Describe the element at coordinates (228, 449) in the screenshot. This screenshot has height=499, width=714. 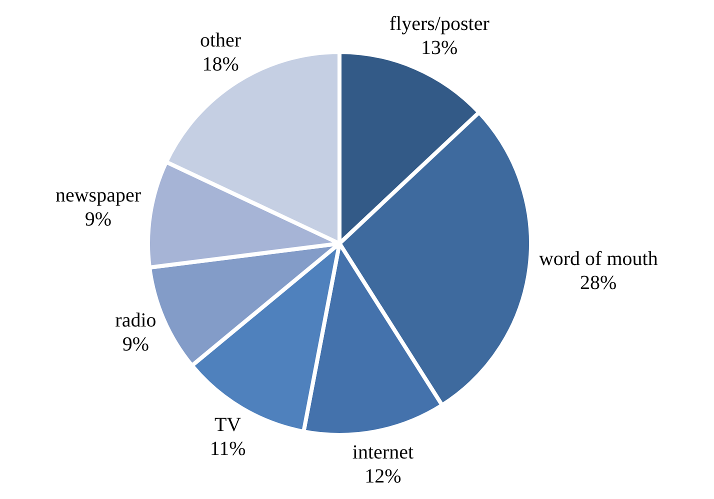
I see `data-label: 11%` at that location.